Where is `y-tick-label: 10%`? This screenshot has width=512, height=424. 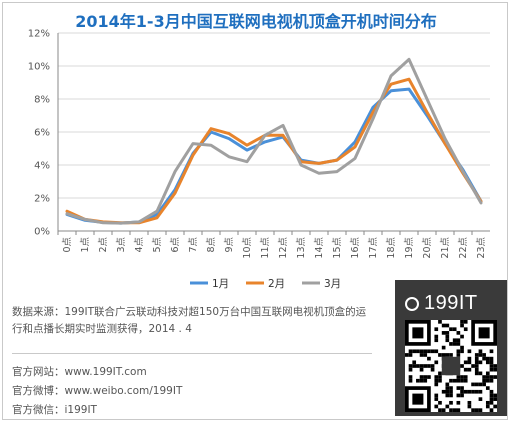 y-tick-label: 10% is located at coordinates (39, 67).